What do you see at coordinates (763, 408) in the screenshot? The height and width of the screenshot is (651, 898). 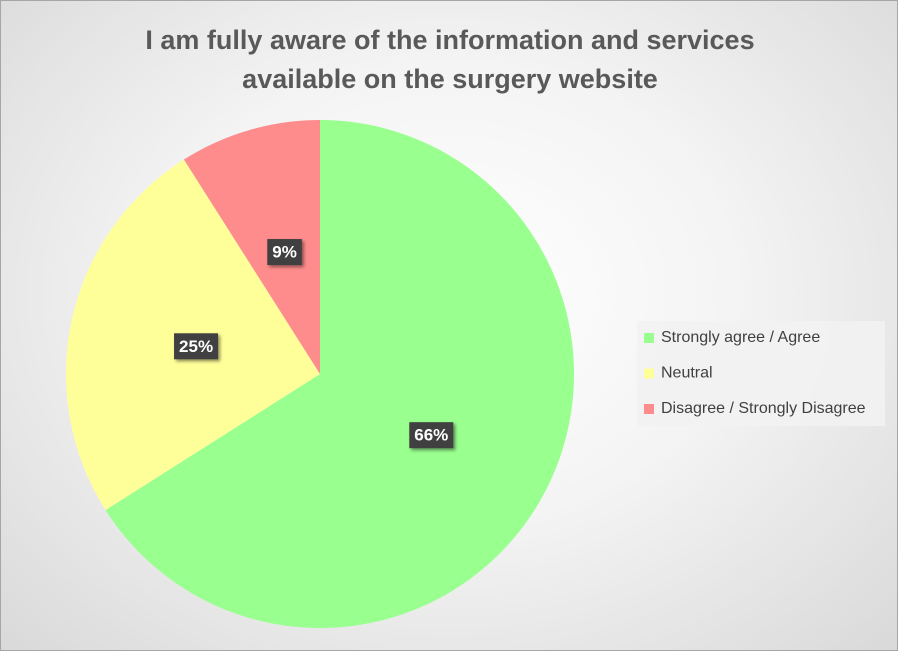 I see `legend-label: Disagree / Strongly Disagree` at bounding box center [763, 408].